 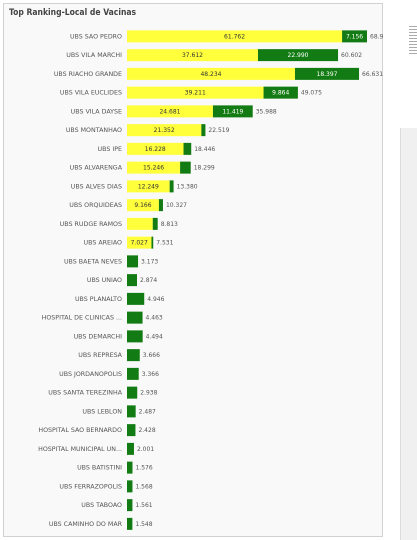 I want to click on total-label: 3.173, so click(x=149, y=261).